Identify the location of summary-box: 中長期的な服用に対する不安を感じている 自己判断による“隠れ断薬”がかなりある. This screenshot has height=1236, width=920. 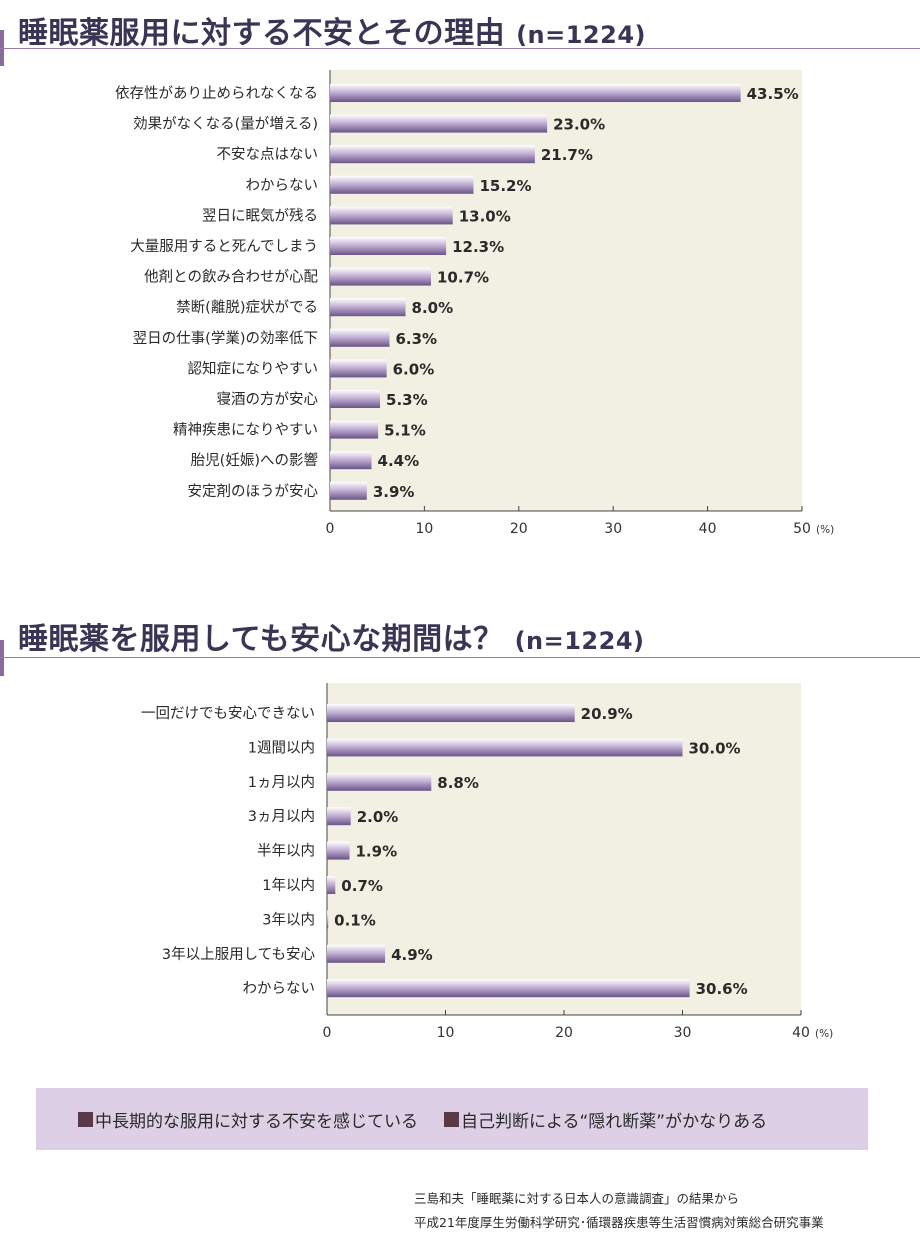
(452, 1119).